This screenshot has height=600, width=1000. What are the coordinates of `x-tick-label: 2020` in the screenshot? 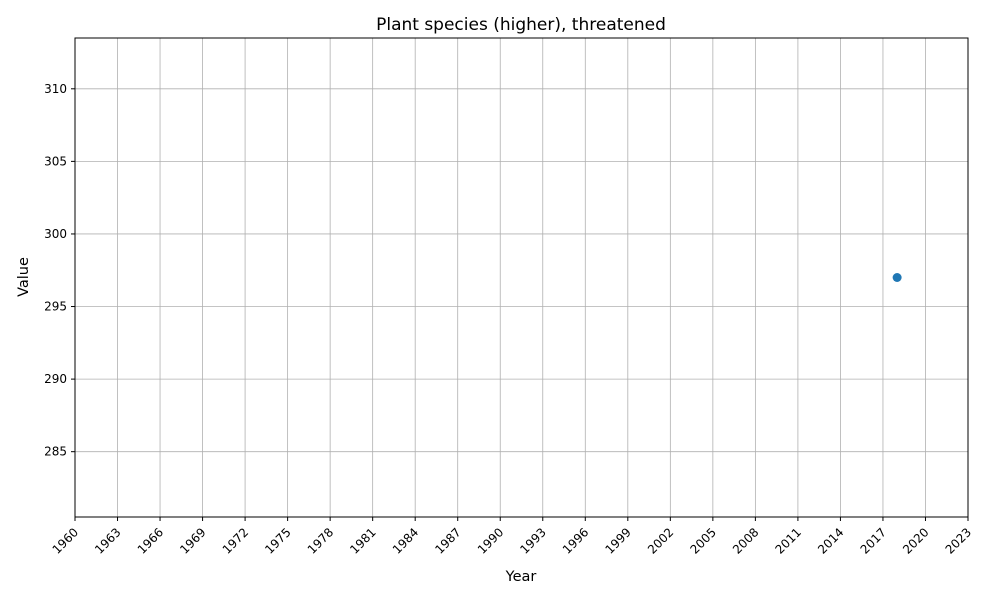 It's located at (915, 540).